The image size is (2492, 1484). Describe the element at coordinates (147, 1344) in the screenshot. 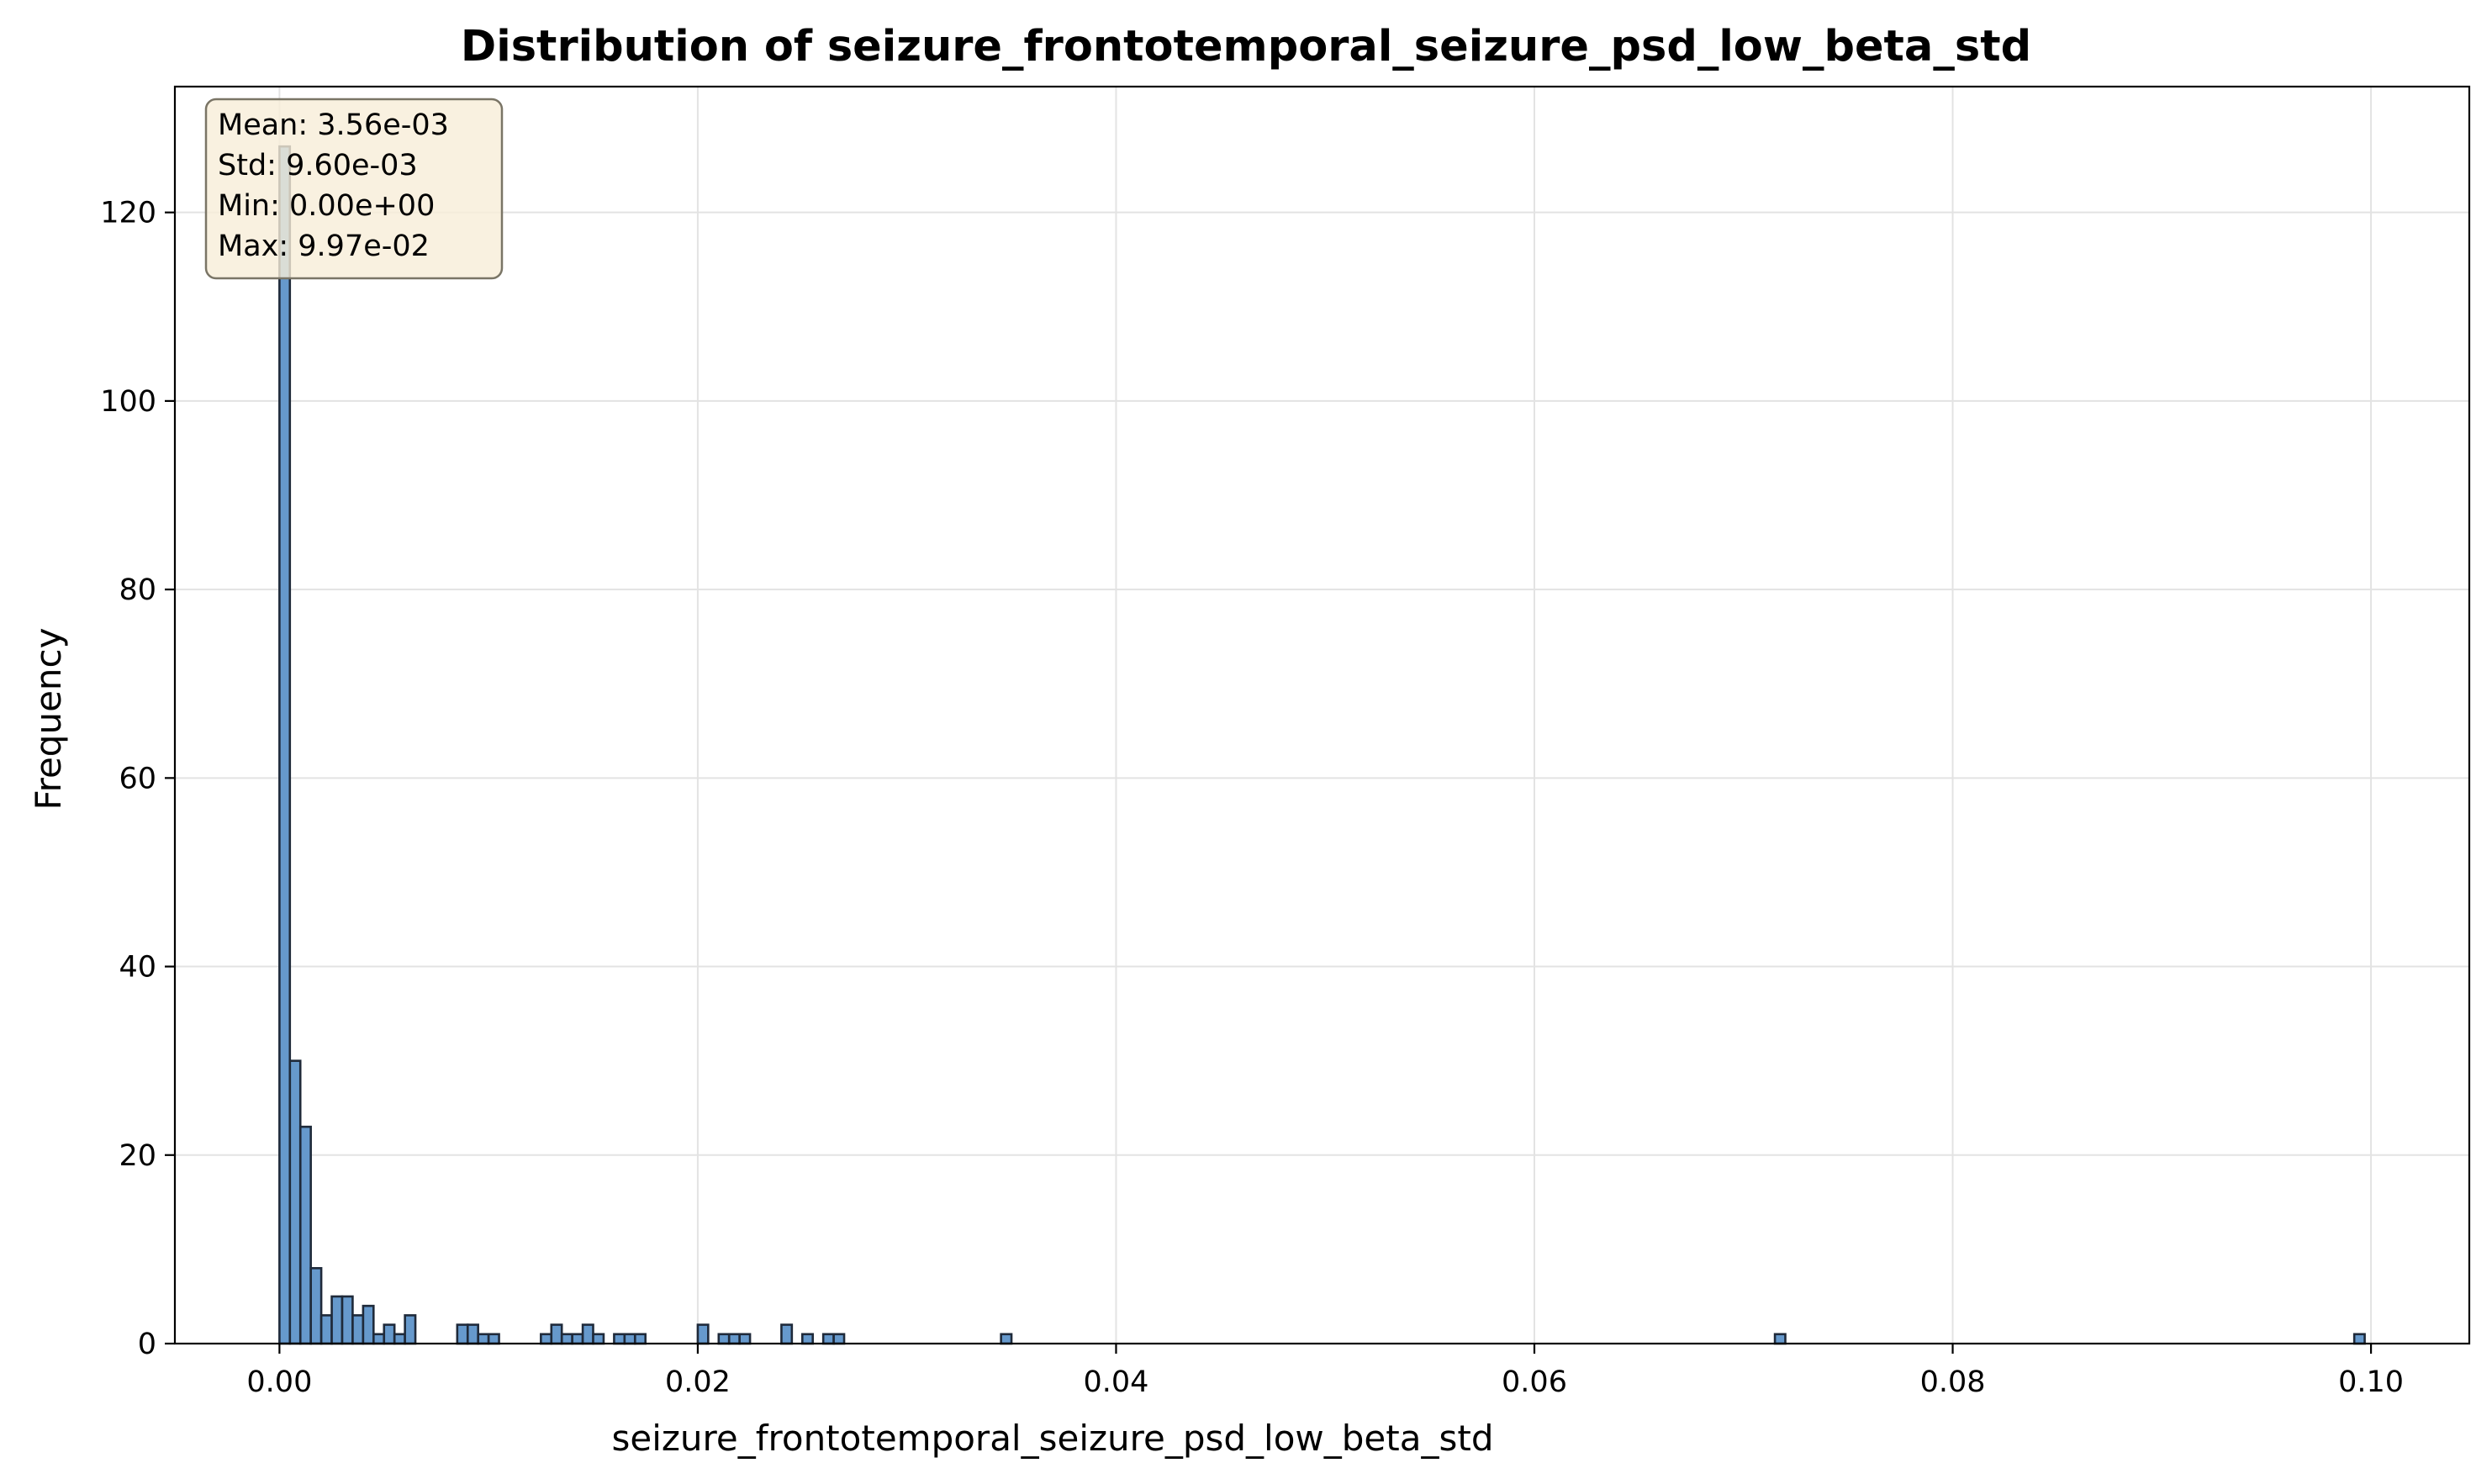

I see `y-tick-label-0: 0` at that location.